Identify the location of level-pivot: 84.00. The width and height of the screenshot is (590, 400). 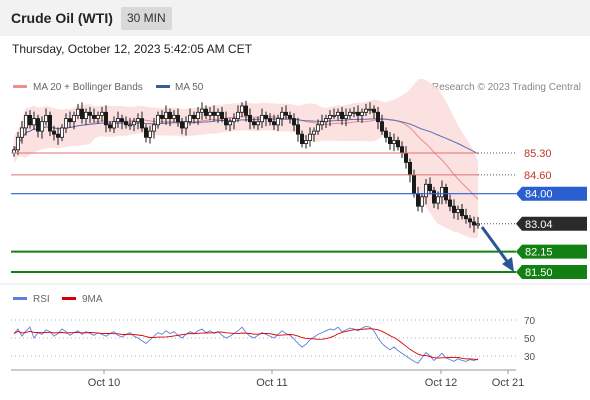
(299, 193).